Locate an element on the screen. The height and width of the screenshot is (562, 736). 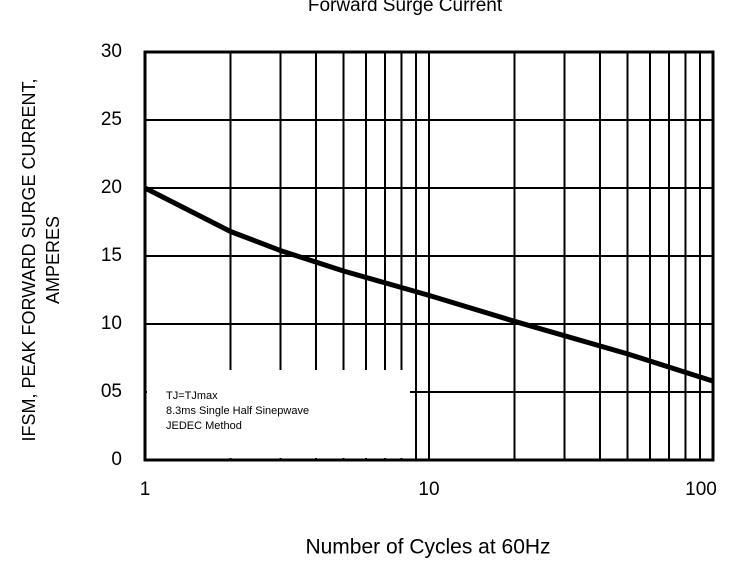
x-tick-label: 10 is located at coordinates (428, 489).